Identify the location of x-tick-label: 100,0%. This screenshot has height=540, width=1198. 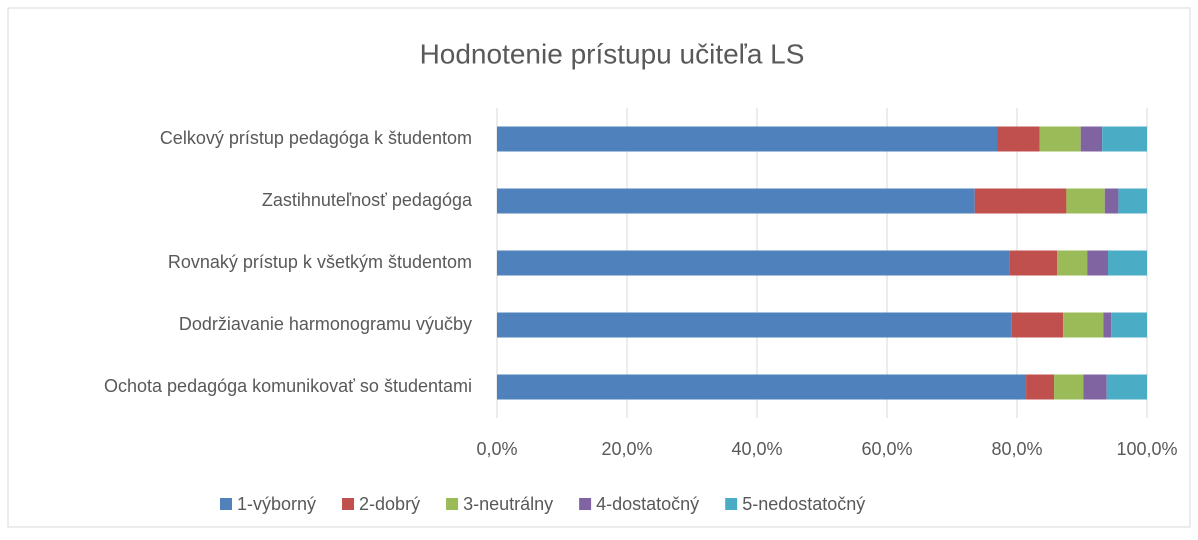
(1146, 449).